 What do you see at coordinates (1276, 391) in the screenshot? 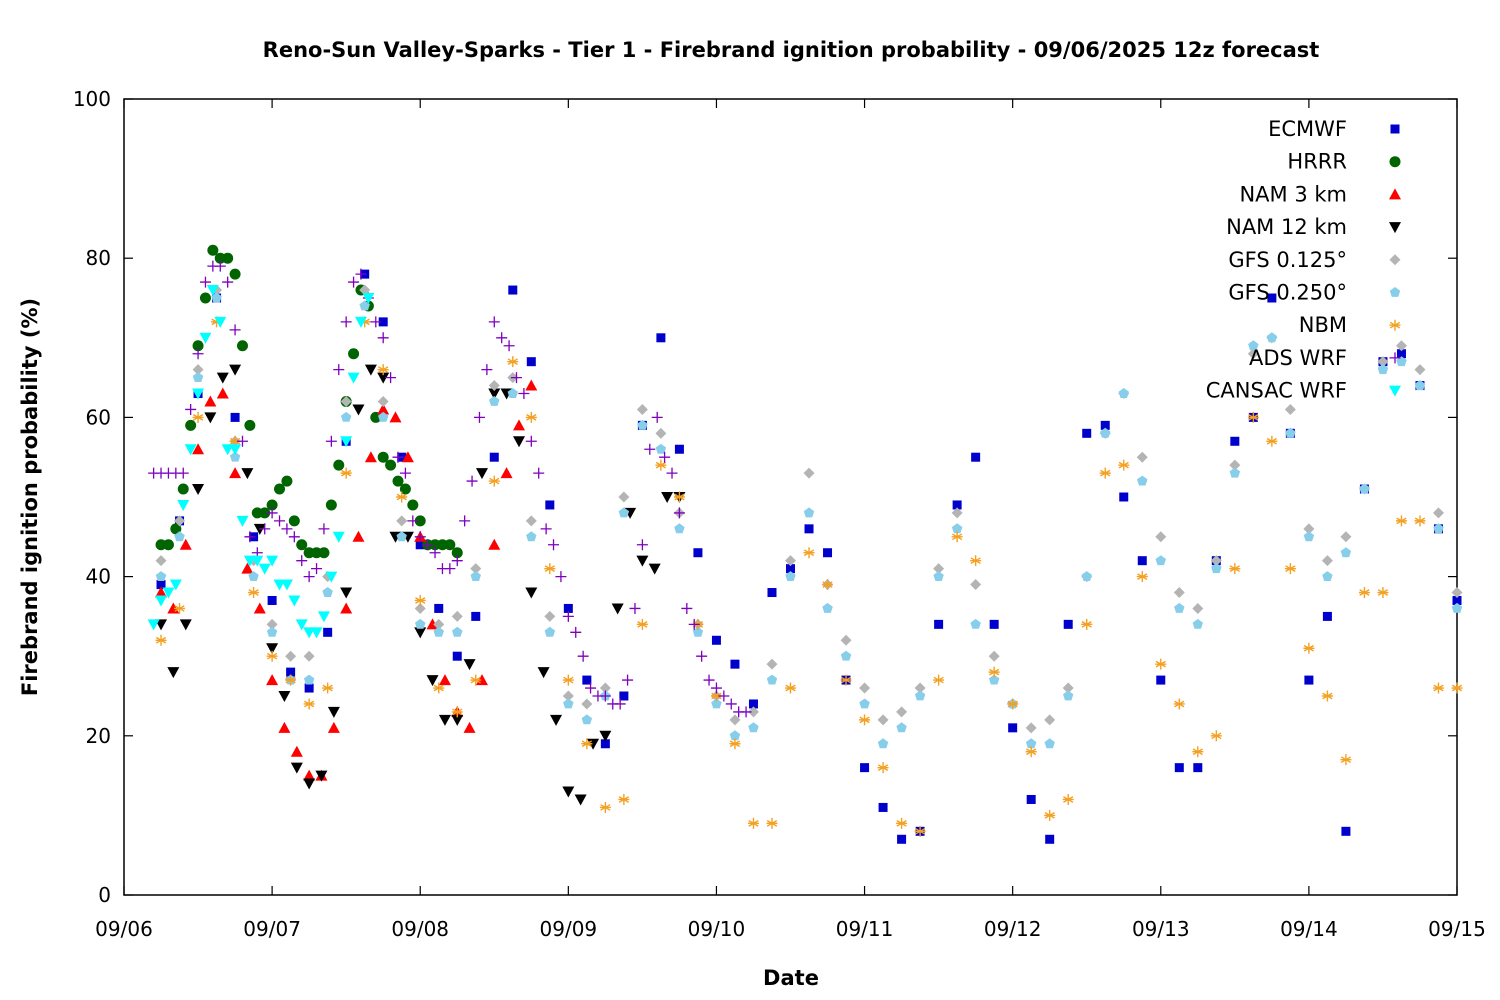
I see `legend-label: CANSAC WRF` at bounding box center [1276, 391].